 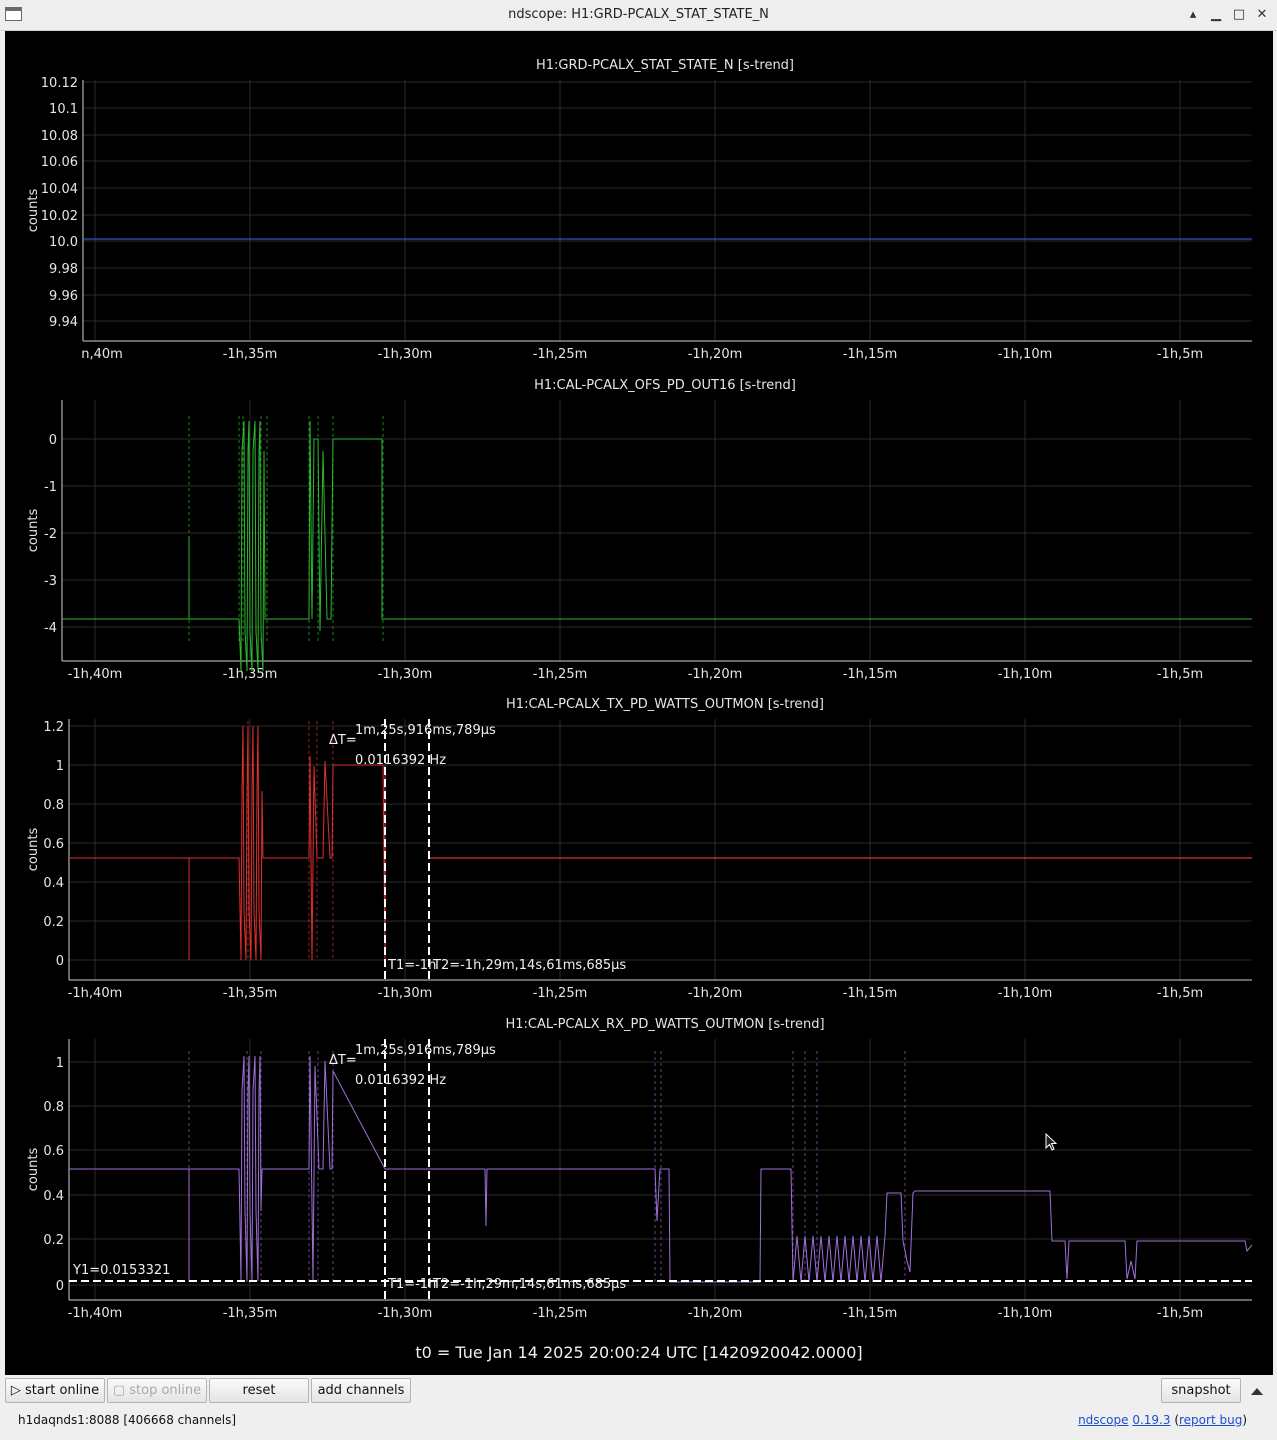 I want to click on start-online-button: ▷ start online, so click(x=55, y=1390).